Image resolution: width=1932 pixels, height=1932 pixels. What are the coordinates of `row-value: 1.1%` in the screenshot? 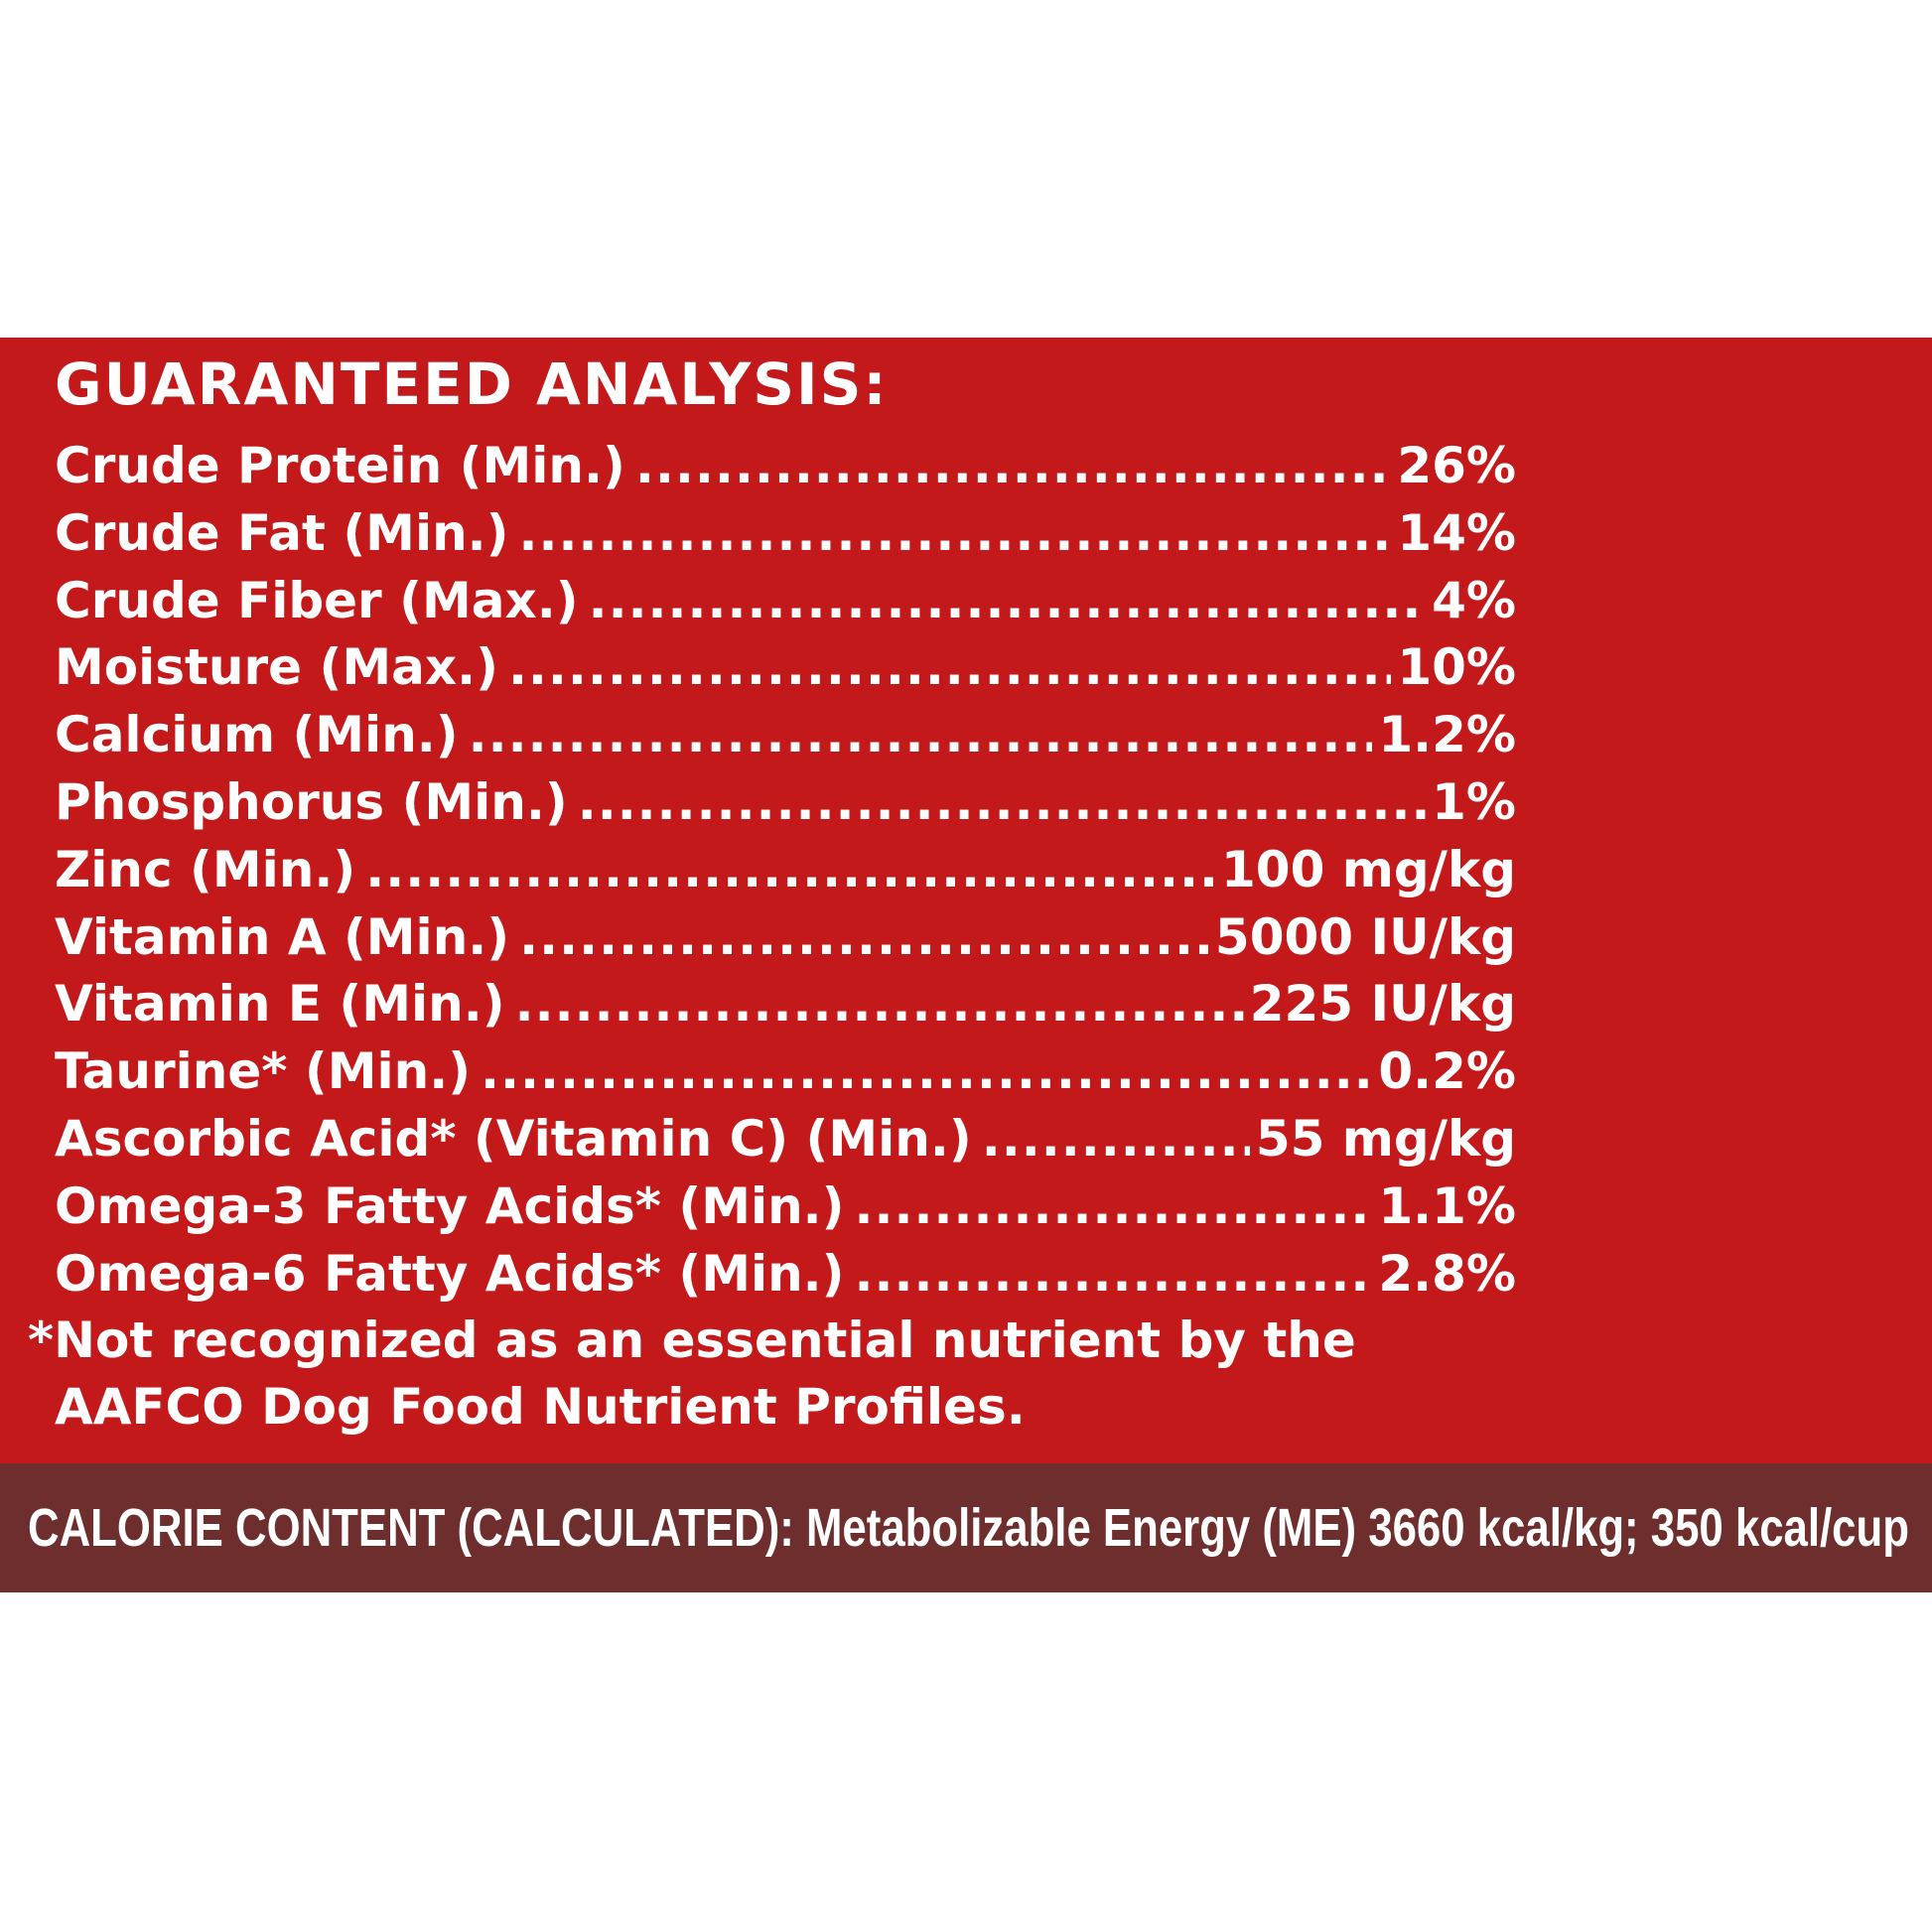 It's located at (1447, 1205).